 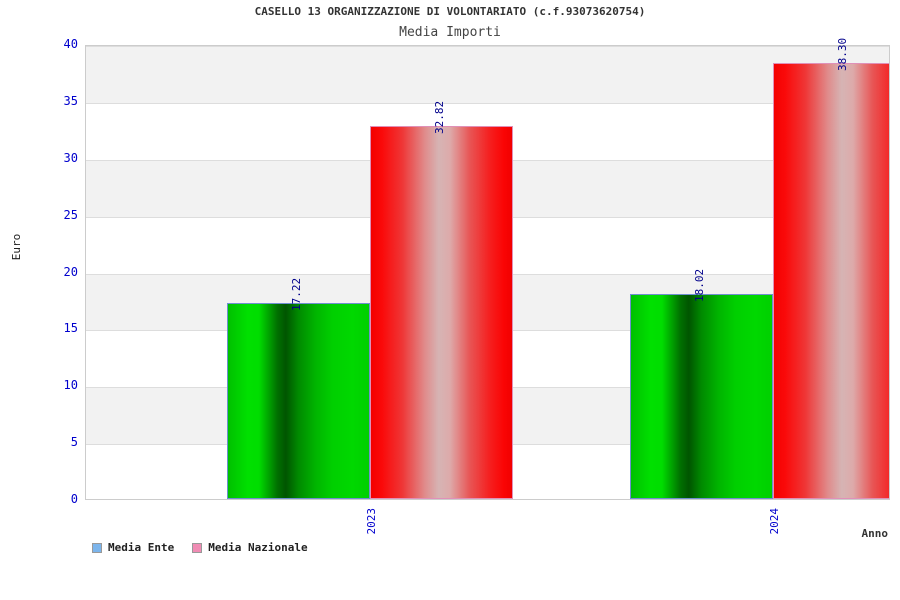 What do you see at coordinates (141, 547) in the screenshot?
I see `legend-label: Media Ente` at bounding box center [141, 547].